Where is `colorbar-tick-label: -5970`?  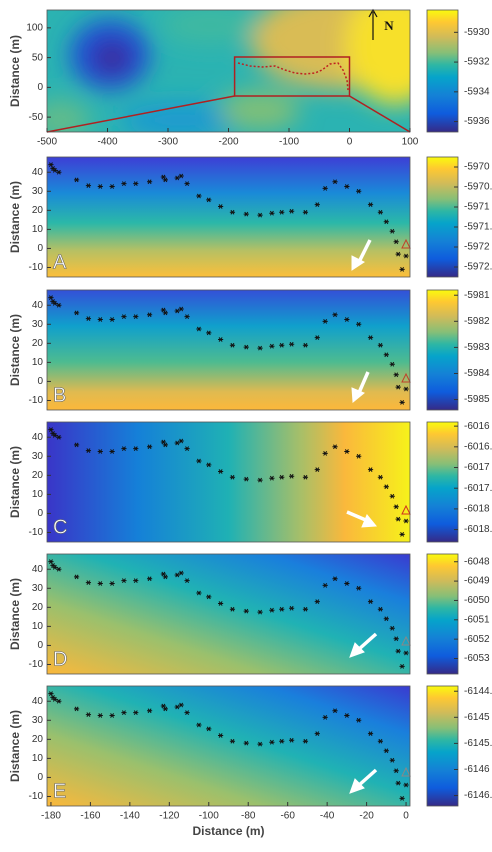 colorbar-tick-label: -5970 is located at coordinates (477, 167).